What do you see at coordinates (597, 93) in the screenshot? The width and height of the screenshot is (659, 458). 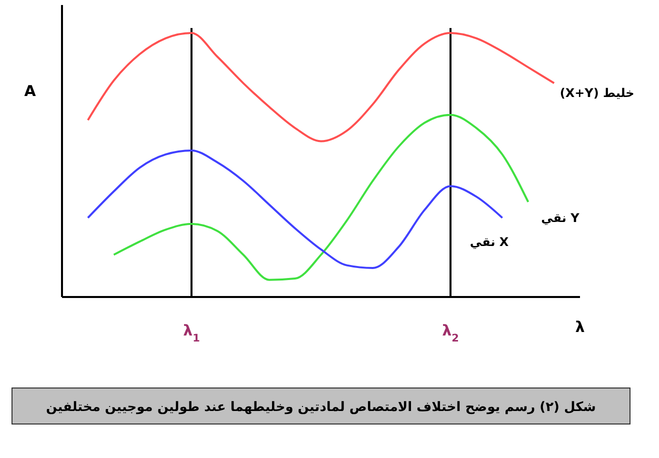 I see `series-label: خليط (X+Y)` at bounding box center [597, 93].